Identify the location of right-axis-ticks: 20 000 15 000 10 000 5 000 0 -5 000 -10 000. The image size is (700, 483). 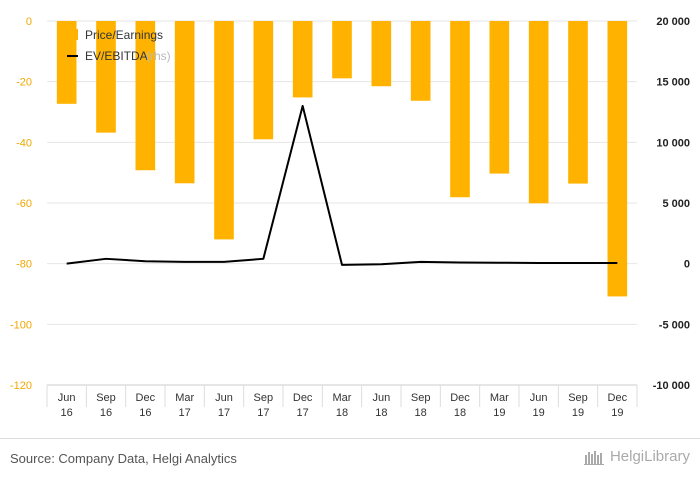
(671, 204).